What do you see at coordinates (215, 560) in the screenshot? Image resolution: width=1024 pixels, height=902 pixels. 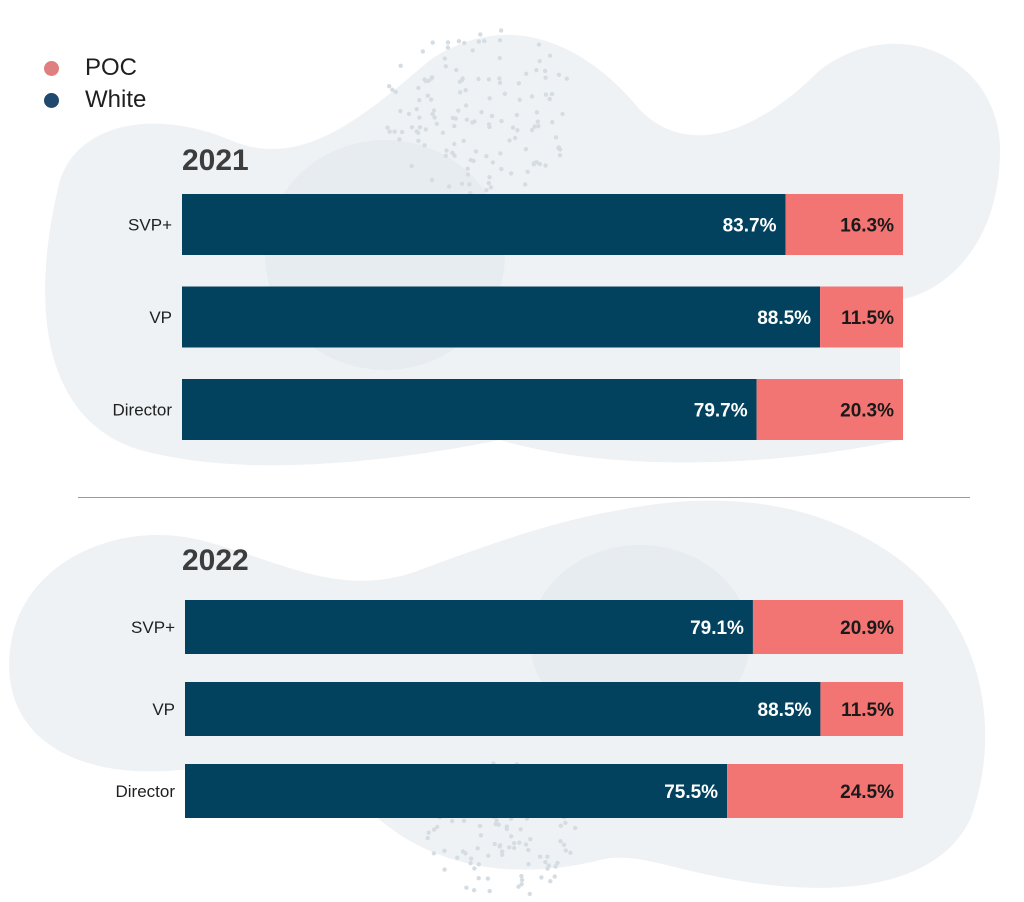 I see `chart-title-2022: 2022` at bounding box center [215, 560].